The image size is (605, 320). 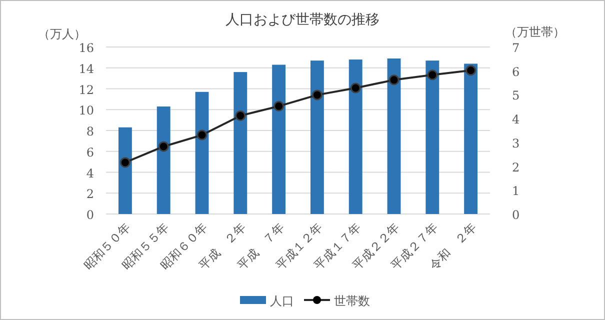 What do you see at coordinates (516, 143) in the screenshot?
I see `y2-tick-label: 3` at bounding box center [516, 143].